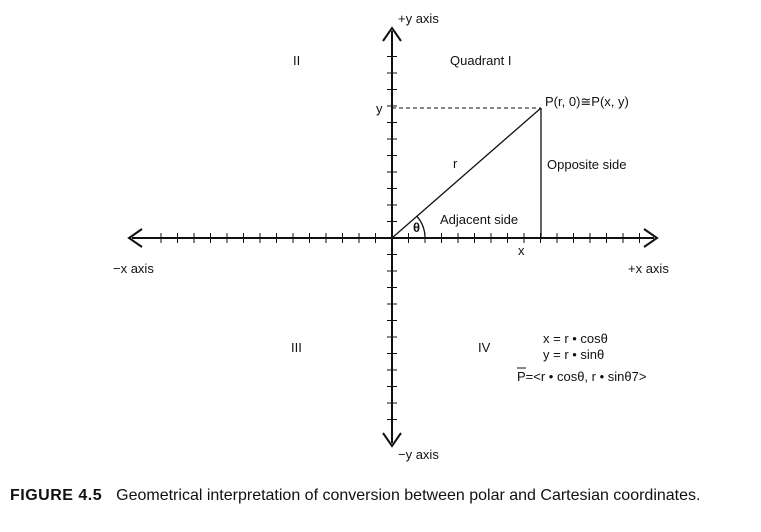  Describe the element at coordinates (651, 238) in the screenshot. I see `x-axis-right-arrow` at that location.